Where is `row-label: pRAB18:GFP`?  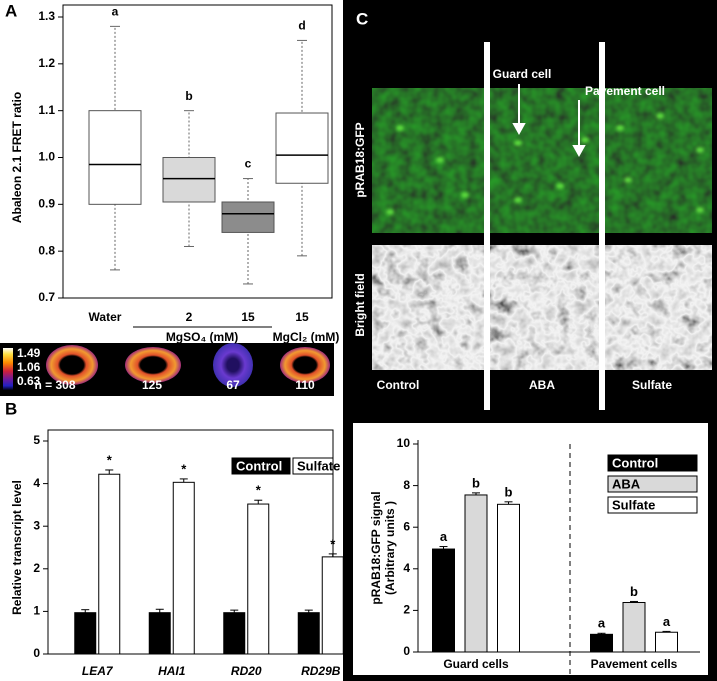
row-label: pRAB18:GFP is located at coordinates (360, 159).